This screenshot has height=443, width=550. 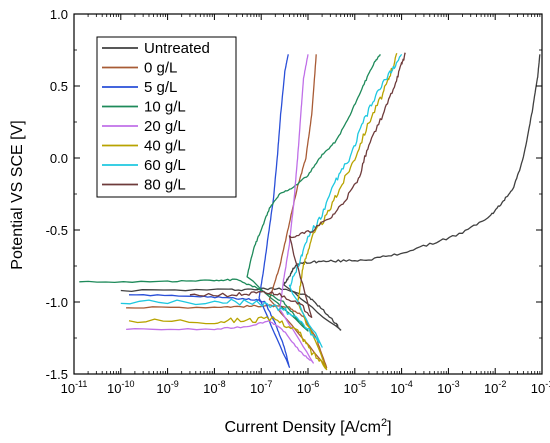 I want to click on x-tick-label: 10⁻¹, so click(x=540, y=387).